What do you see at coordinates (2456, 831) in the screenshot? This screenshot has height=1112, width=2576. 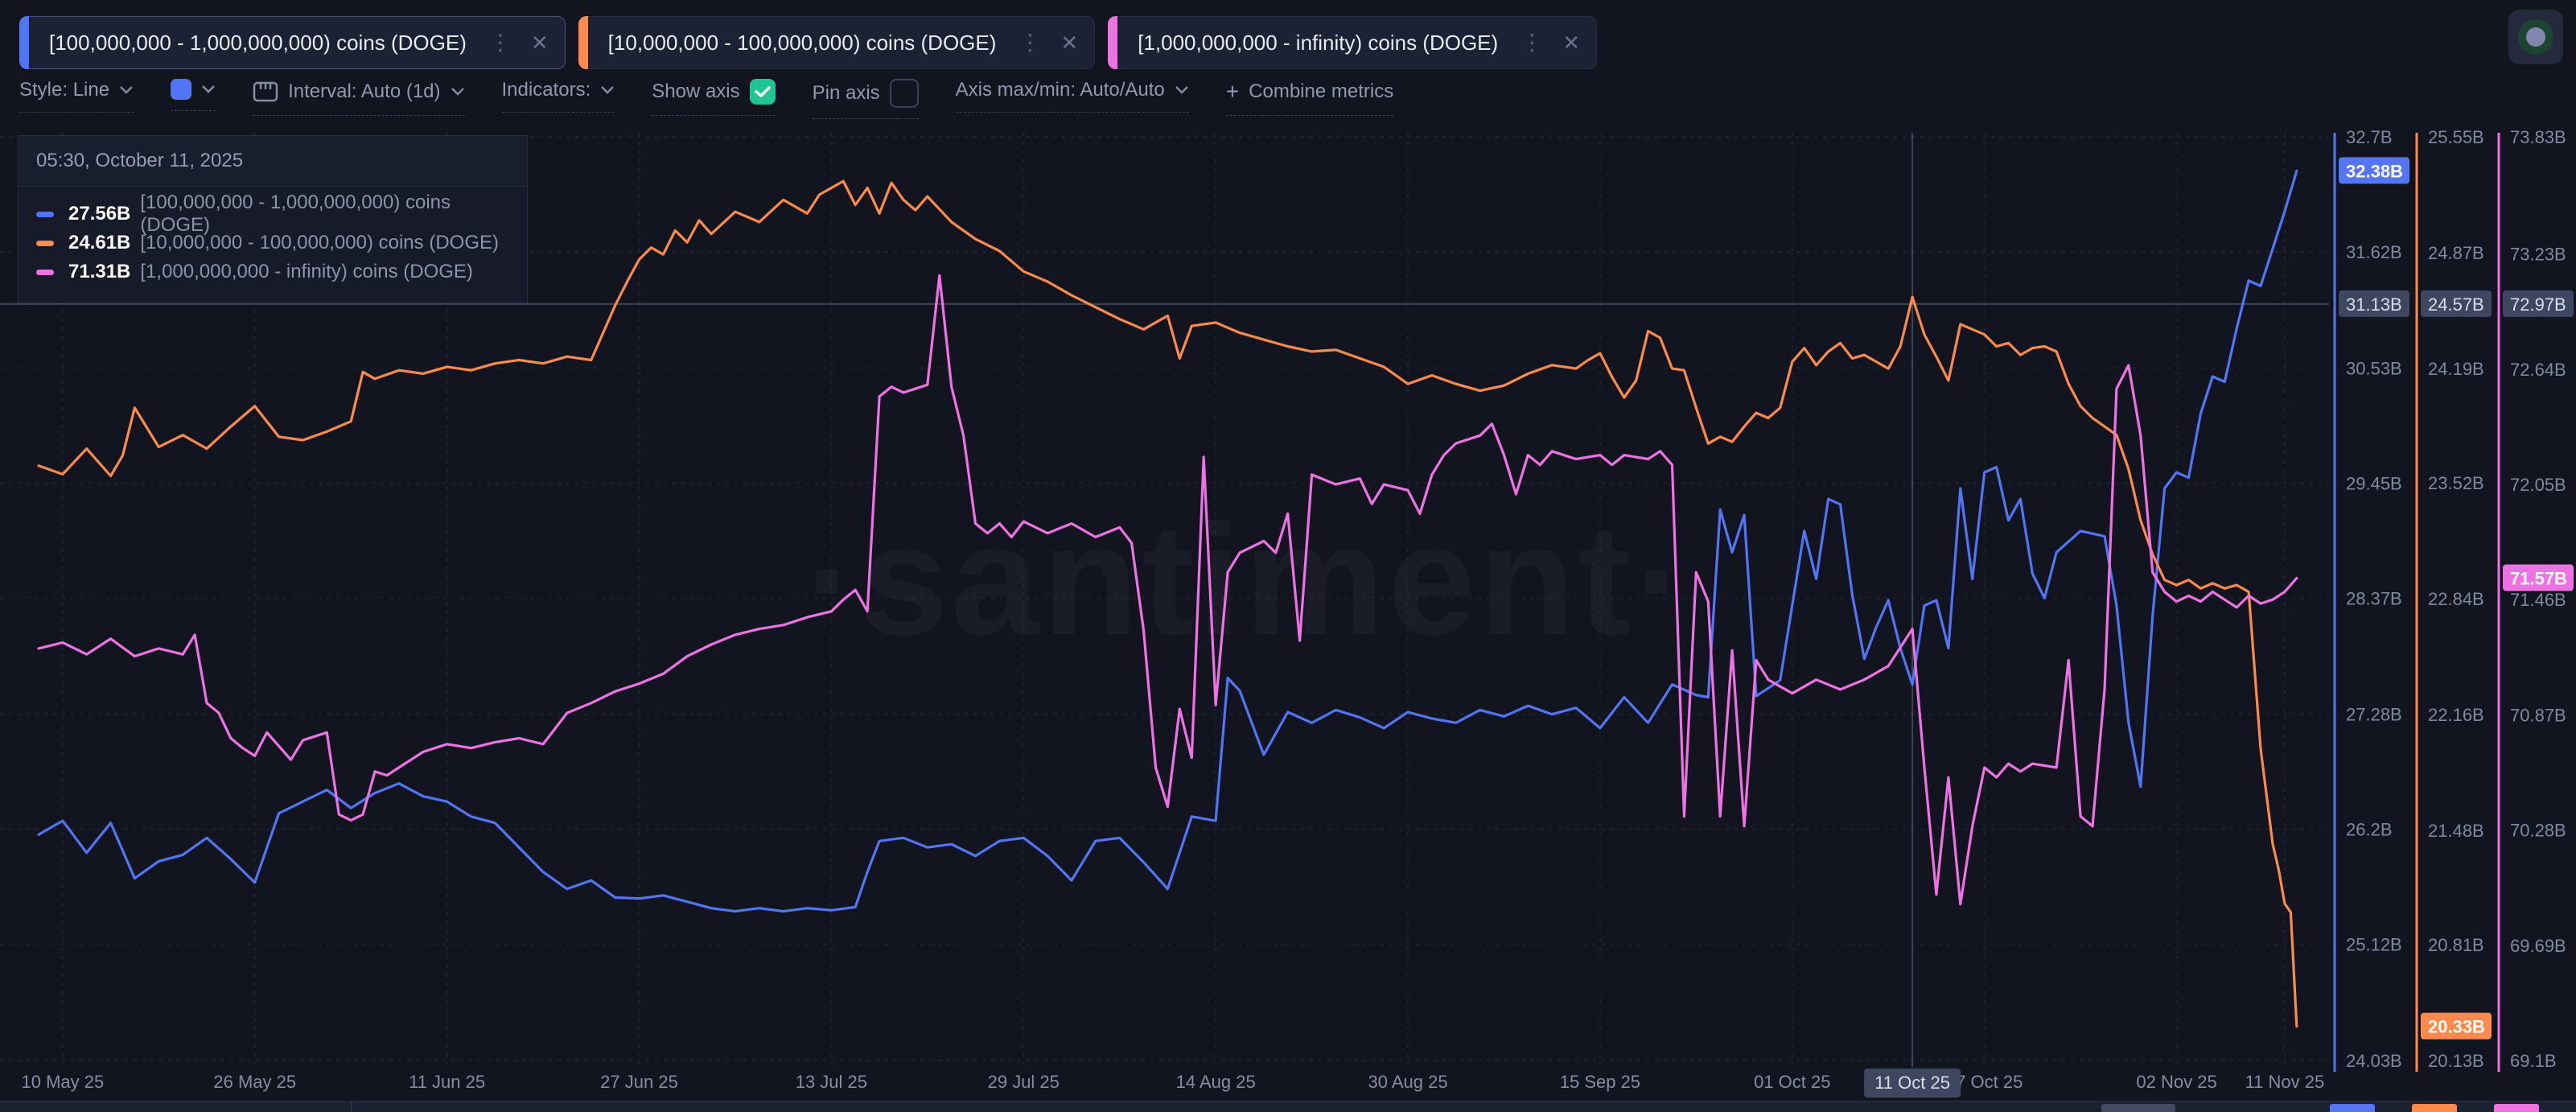 I see `y-tick-label: 21.48B` at bounding box center [2456, 831].